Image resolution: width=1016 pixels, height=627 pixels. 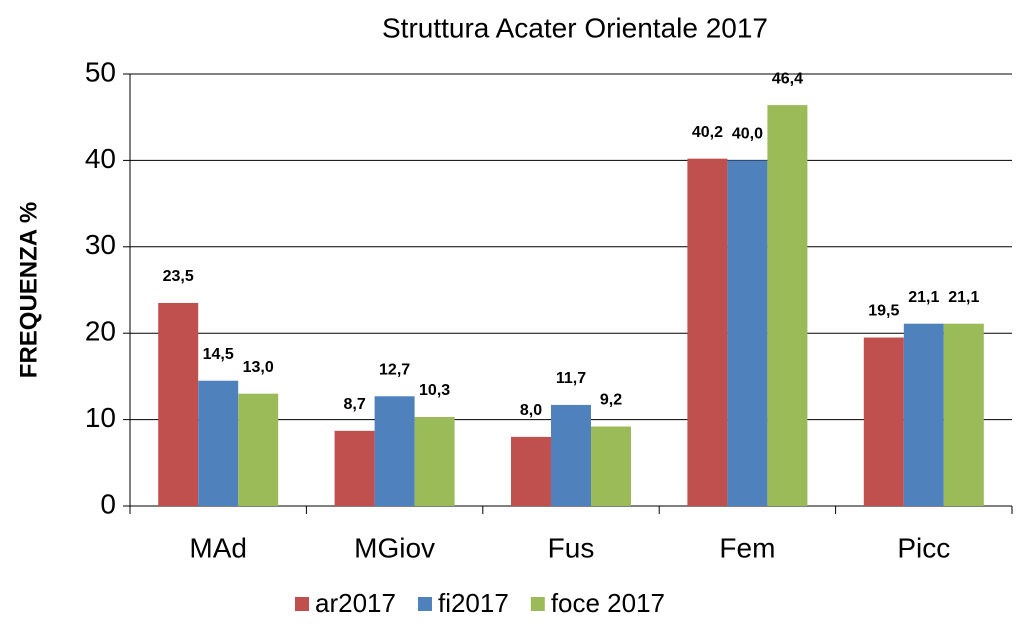 What do you see at coordinates (218, 354) in the screenshot?
I see `value-label: 14,5` at bounding box center [218, 354].